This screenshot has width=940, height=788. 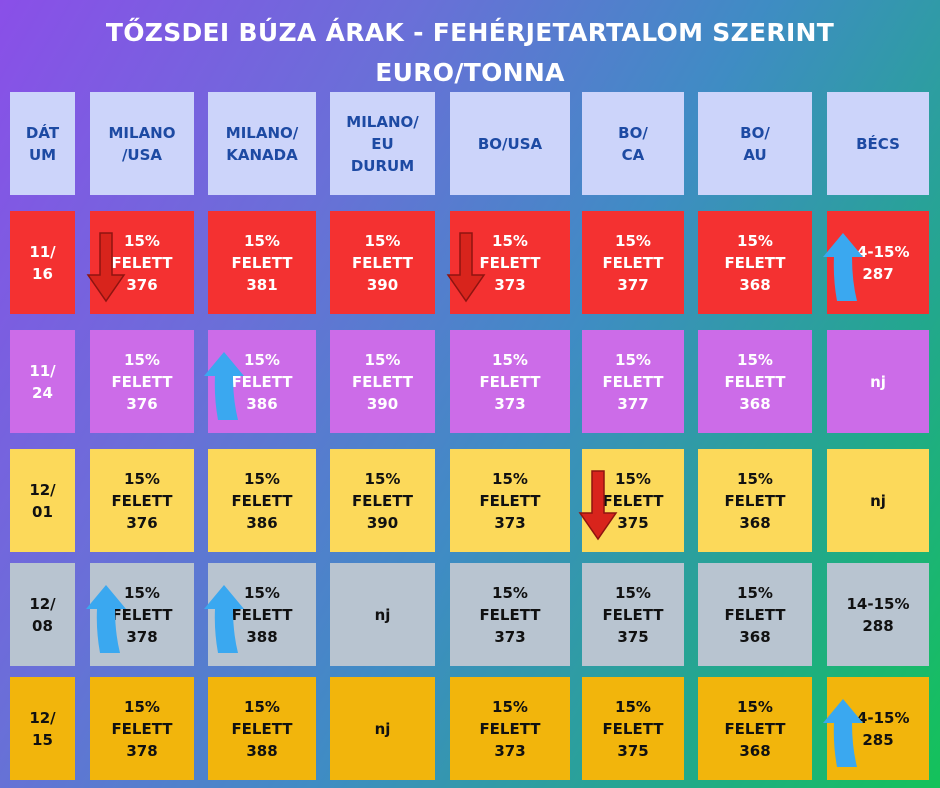 I want to click on price-cell-r3-c6: 15% FELETT 368, so click(x=755, y=614).